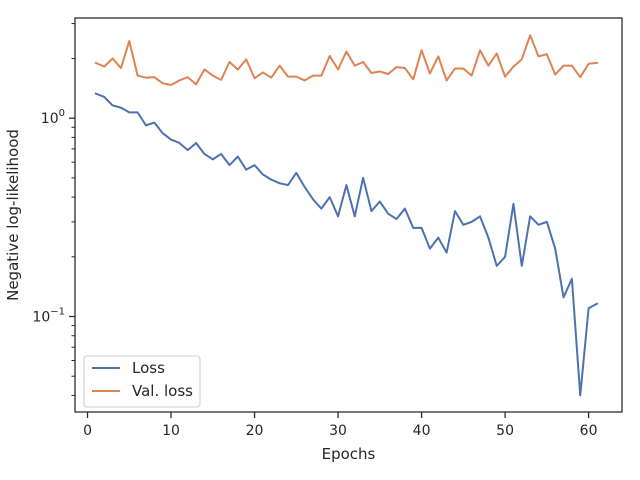  What do you see at coordinates (13, 215) in the screenshot?
I see `y-axis-label: Negative log-likelihood` at bounding box center [13, 215].